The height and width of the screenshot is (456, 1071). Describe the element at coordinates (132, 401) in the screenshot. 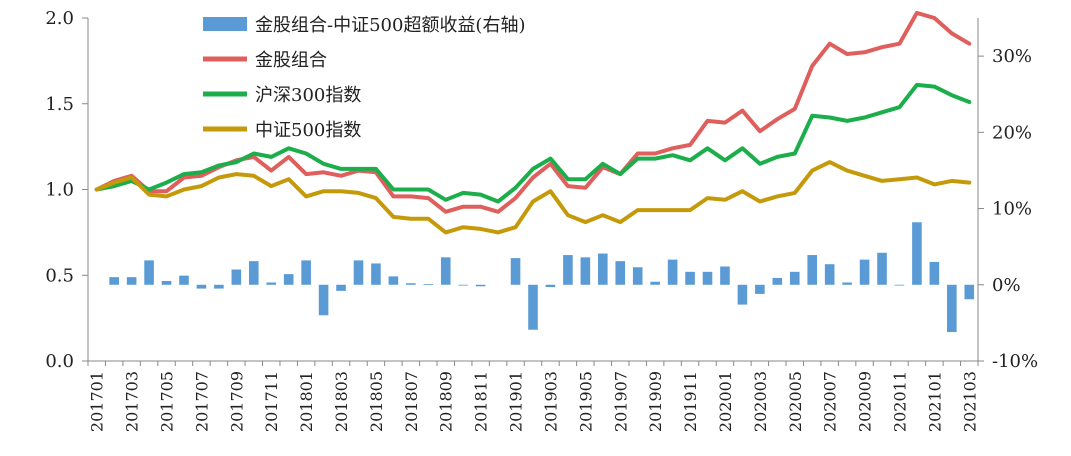

I see `x-tick-label: 201703` at that location.